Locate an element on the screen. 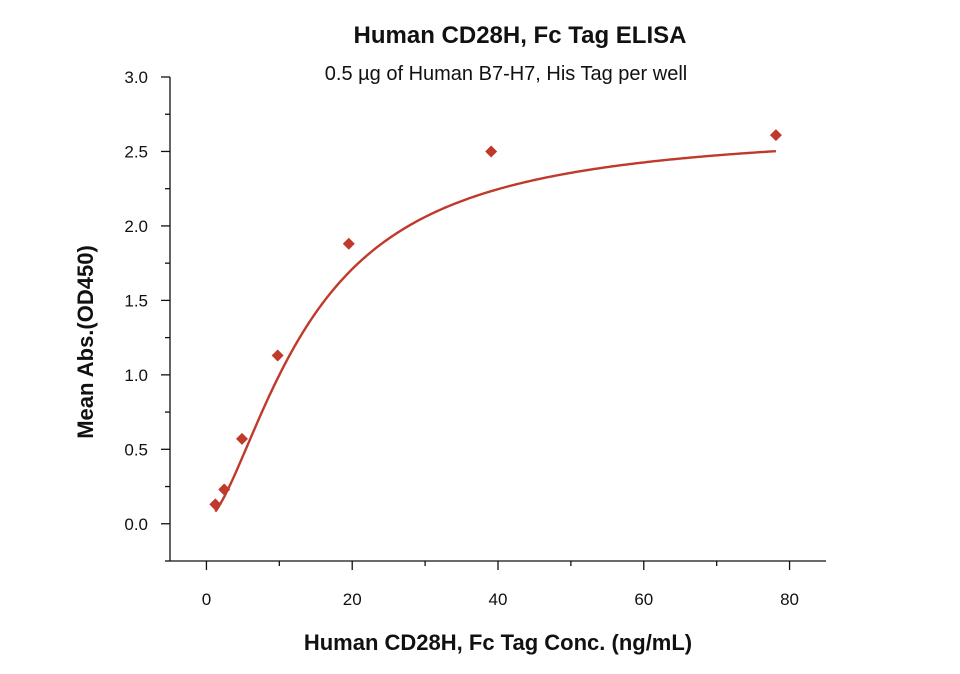 This screenshot has height=674, width=960. y-tick-label: 2.0 is located at coordinates (136, 226).